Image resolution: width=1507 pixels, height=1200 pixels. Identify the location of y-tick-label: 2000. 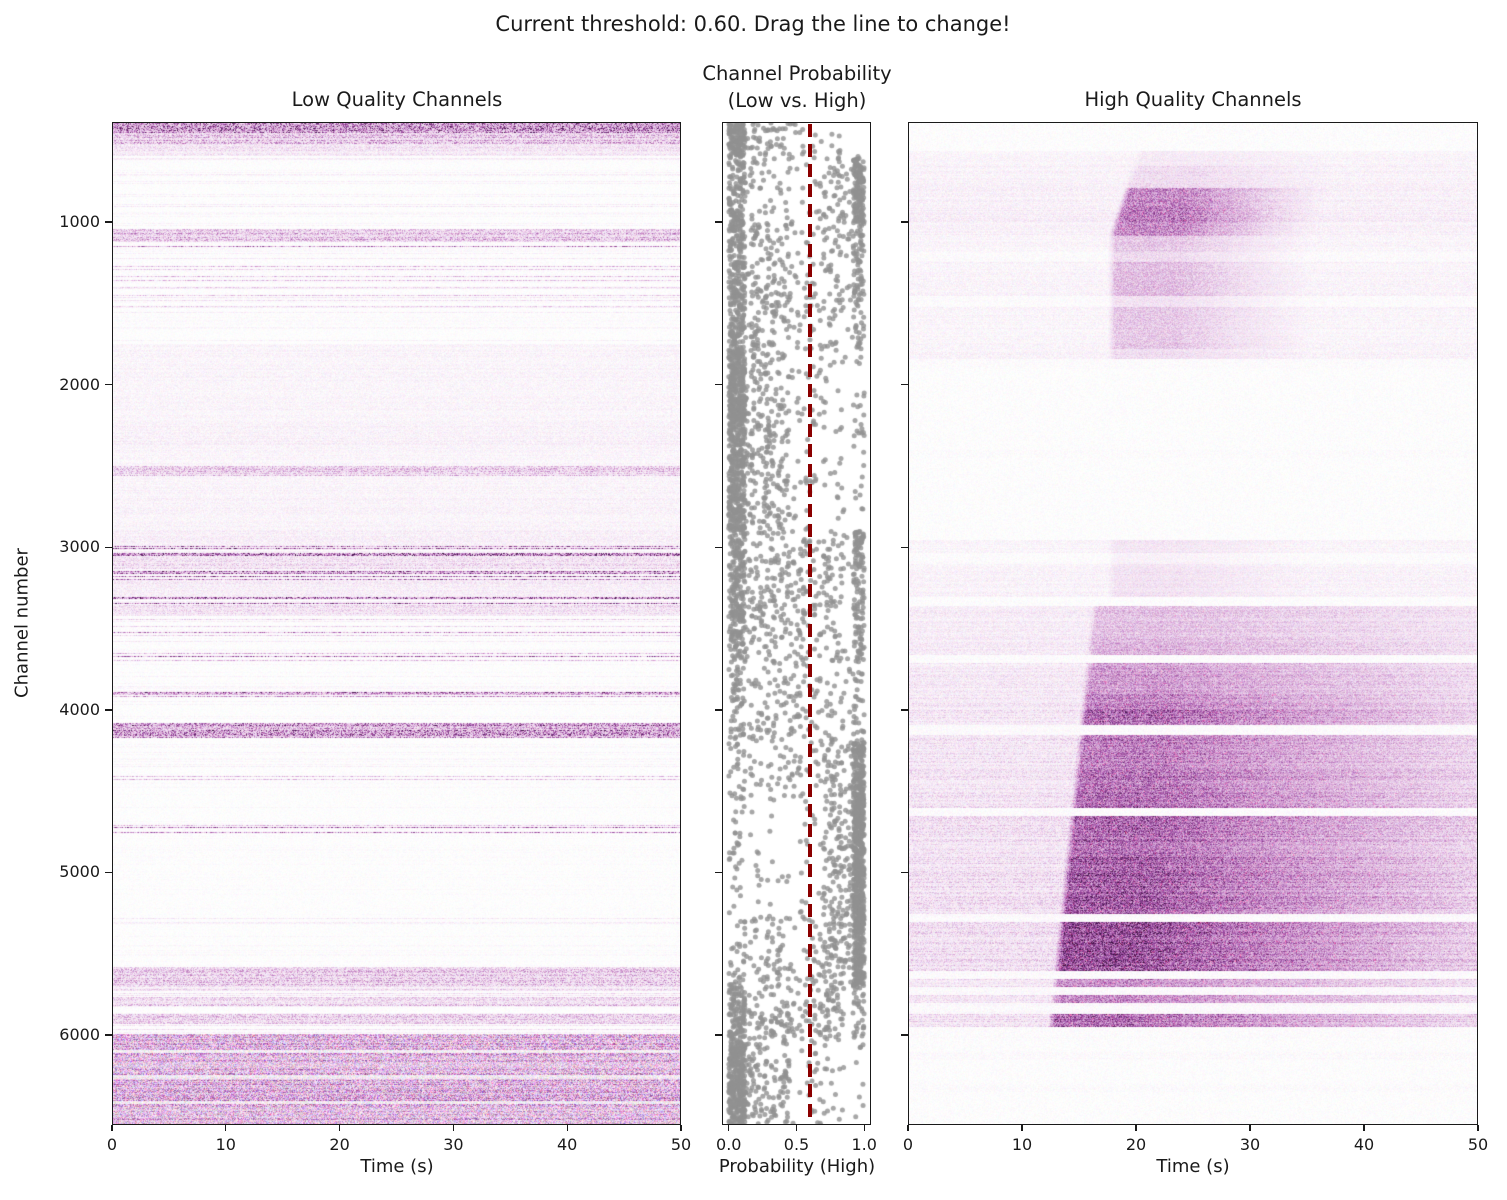
(79, 384).